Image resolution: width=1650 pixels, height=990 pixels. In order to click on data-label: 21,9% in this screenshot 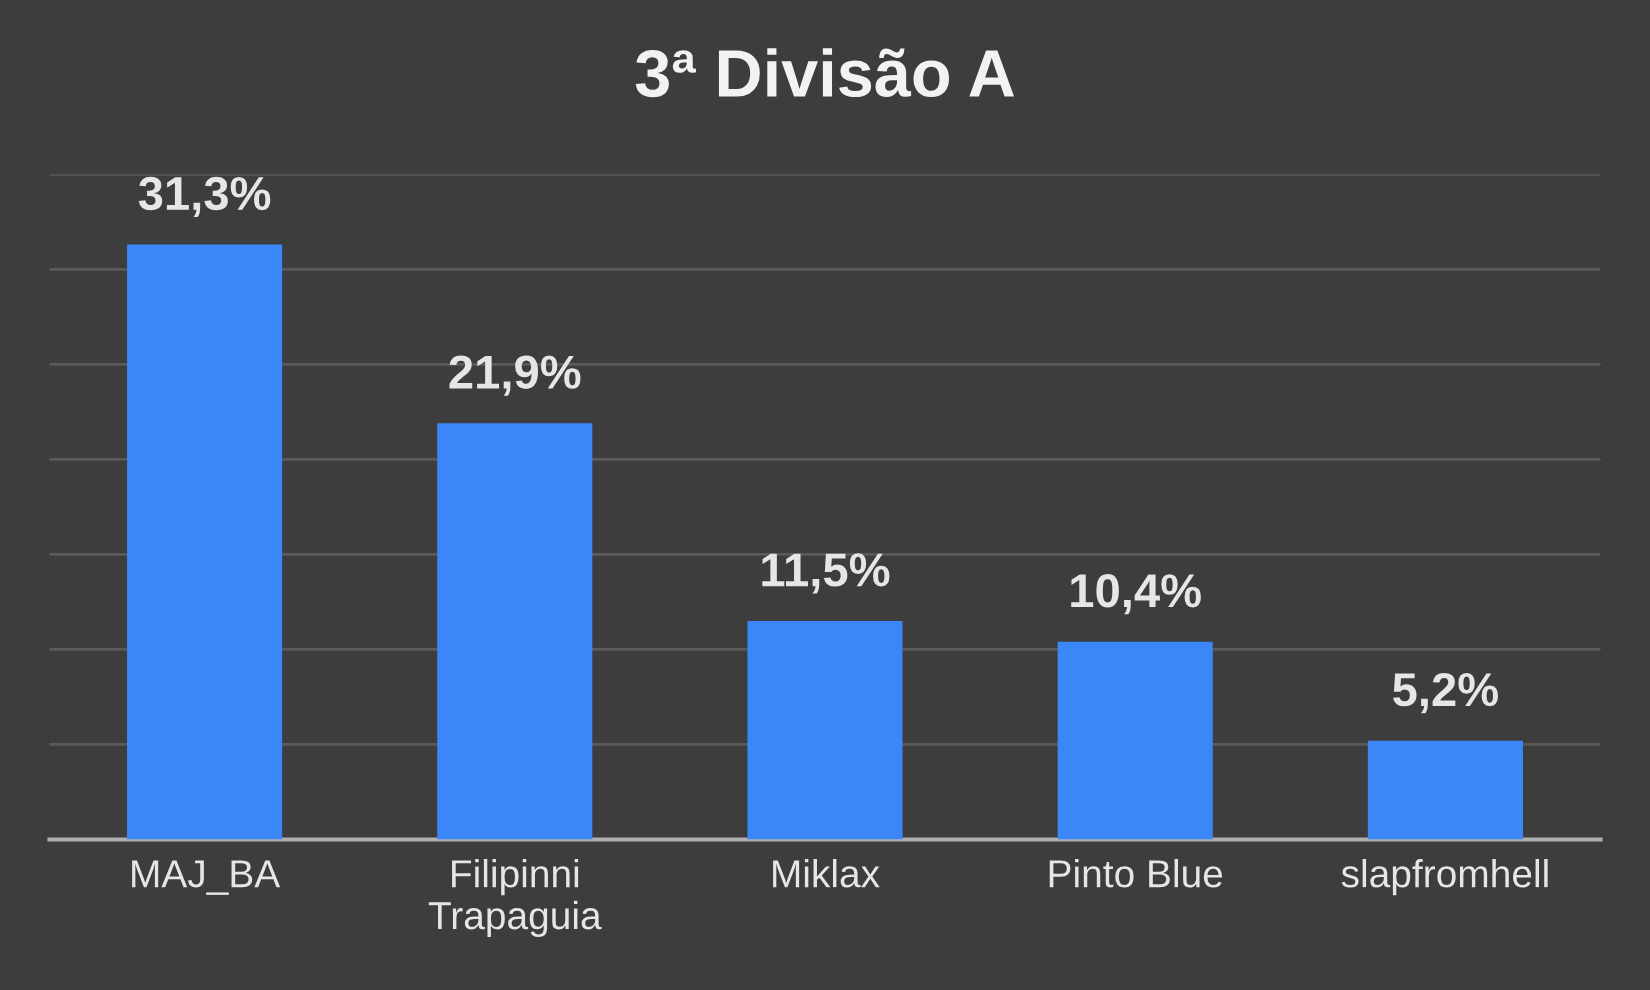, I will do `click(515, 375)`.